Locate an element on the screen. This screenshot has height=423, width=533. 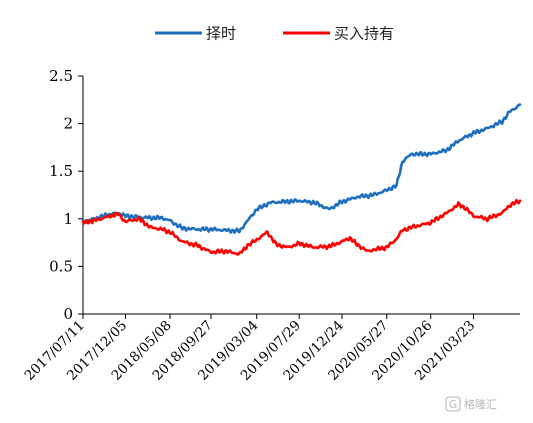
watermark-logo-icon is located at coordinates (453, 404).